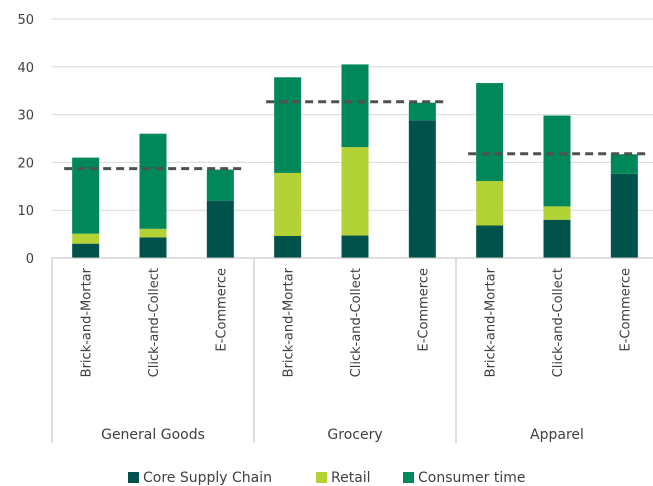  I want to click on y-tick-label: 0, so click(30, 259).